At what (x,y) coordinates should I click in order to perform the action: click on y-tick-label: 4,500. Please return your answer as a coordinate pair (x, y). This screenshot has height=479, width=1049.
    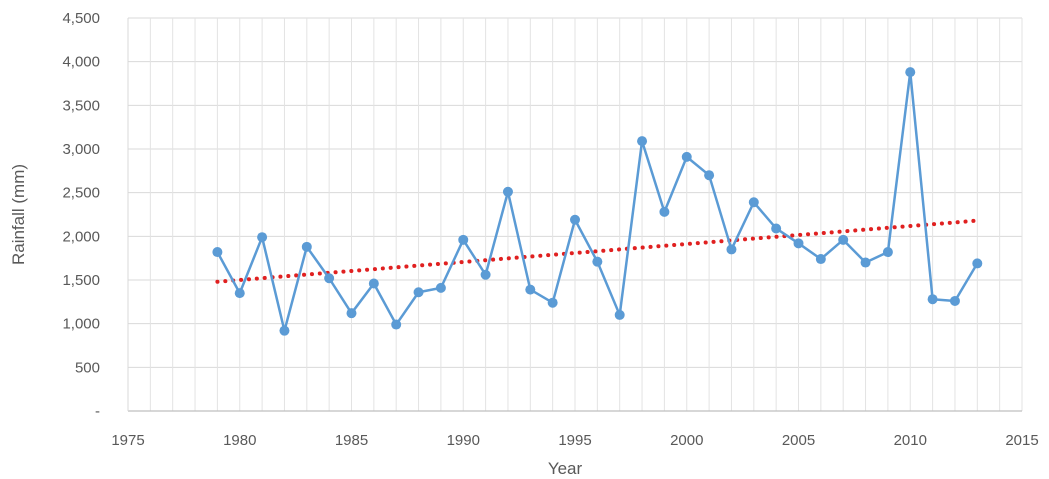
    Looking at the image, I should click on (81, 18).